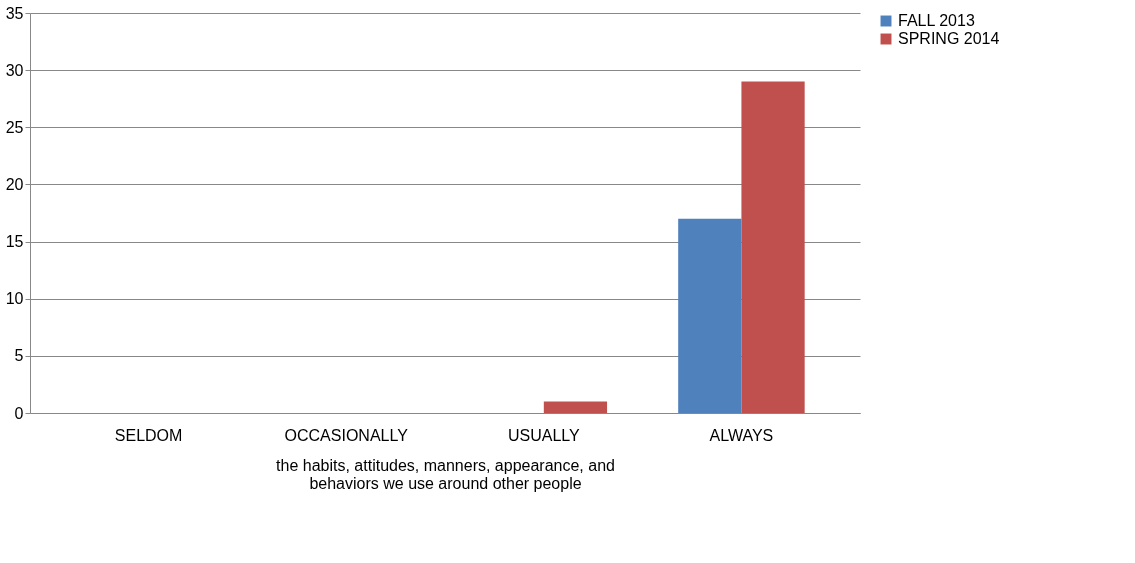  Describe the element at coordinates (346, 435) in the screenshot. I see `x-tick-label: OCCASIONALLY` at that location.